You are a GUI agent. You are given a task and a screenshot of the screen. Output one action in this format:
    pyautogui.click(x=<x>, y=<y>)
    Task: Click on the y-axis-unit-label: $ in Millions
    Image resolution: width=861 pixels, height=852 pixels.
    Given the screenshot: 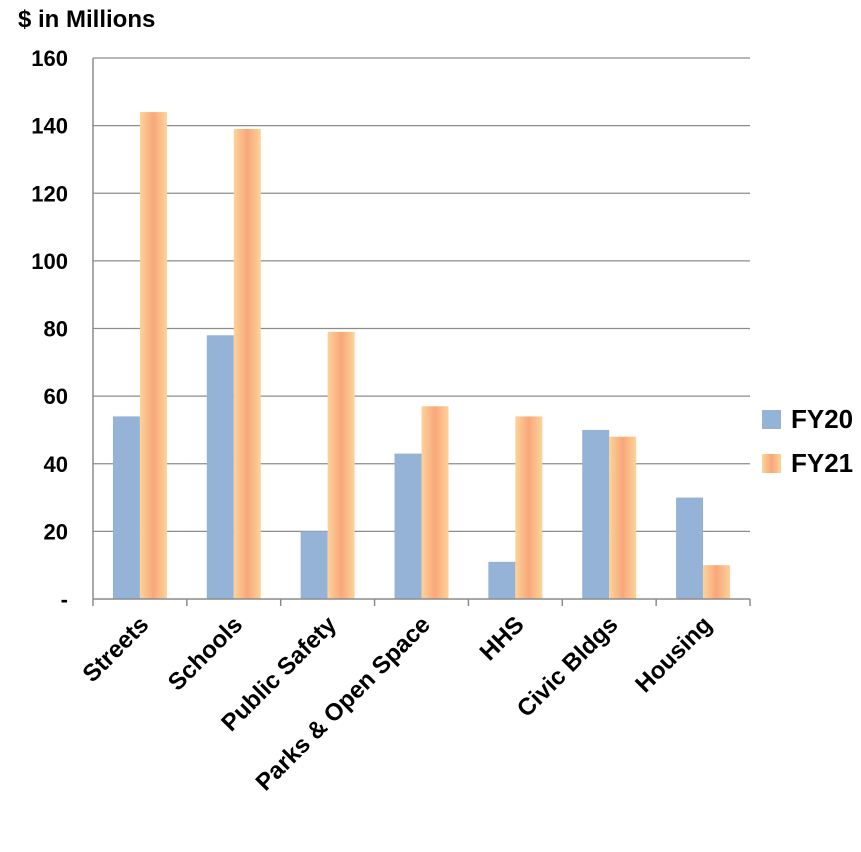 What is the action you would take?
    pyautogui.click(x=87, y=19)
    